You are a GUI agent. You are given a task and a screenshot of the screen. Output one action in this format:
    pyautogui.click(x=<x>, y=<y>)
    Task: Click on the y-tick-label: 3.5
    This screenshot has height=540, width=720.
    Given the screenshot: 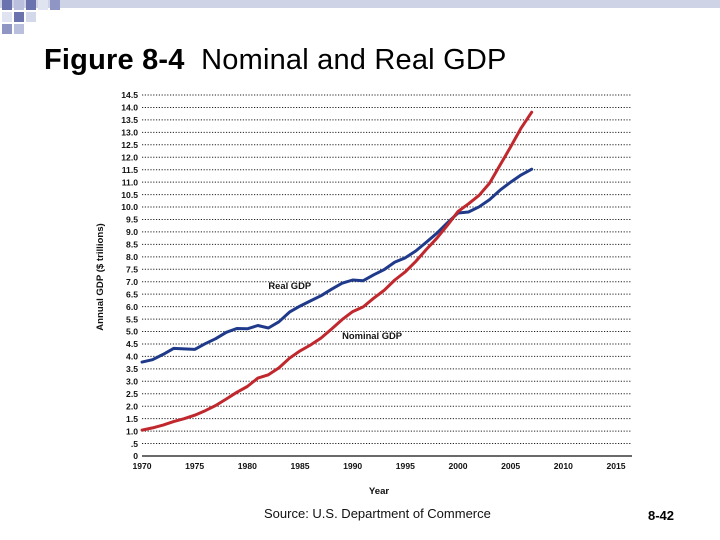 What is the action you would take?
    pyautogui.click(x=132, y=369)
    